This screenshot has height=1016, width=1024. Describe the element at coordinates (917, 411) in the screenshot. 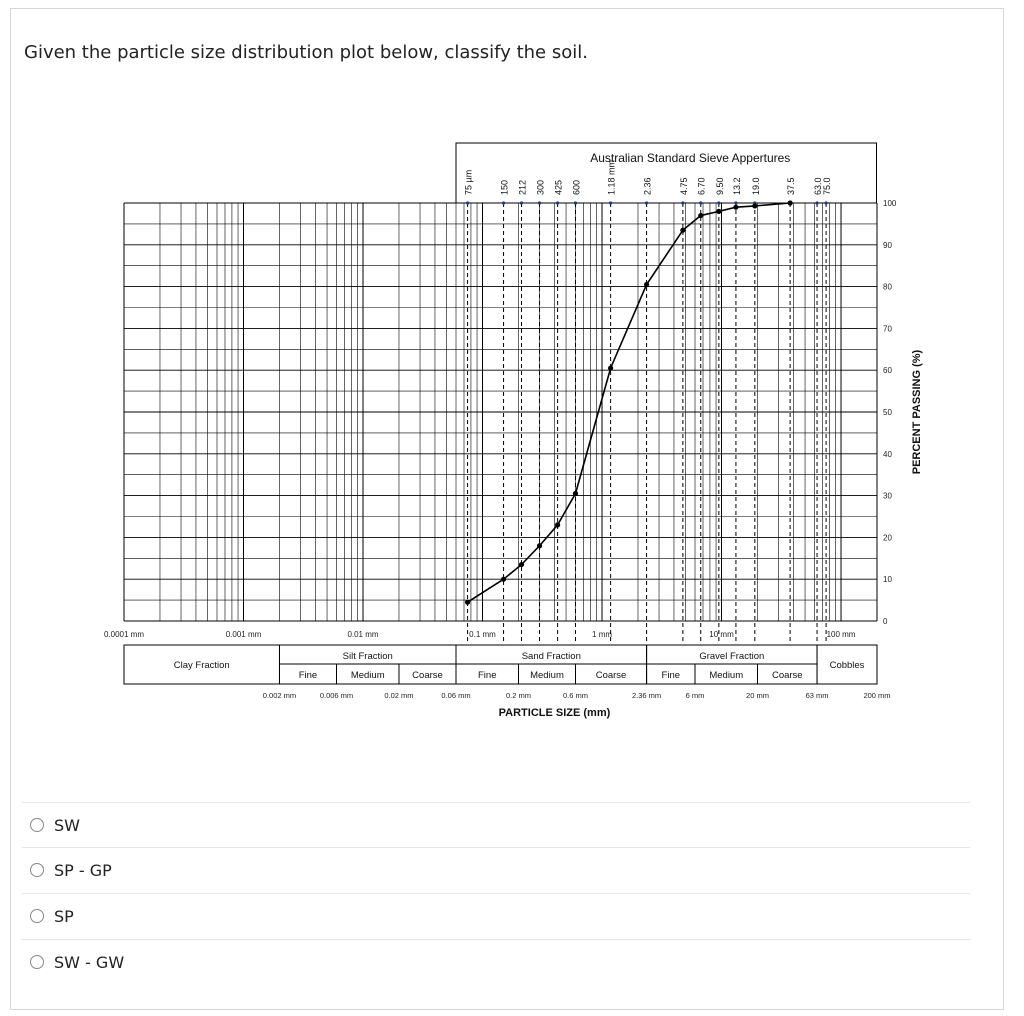

I see `y-axis-label: PERCENT PASSING (%)` at that location.